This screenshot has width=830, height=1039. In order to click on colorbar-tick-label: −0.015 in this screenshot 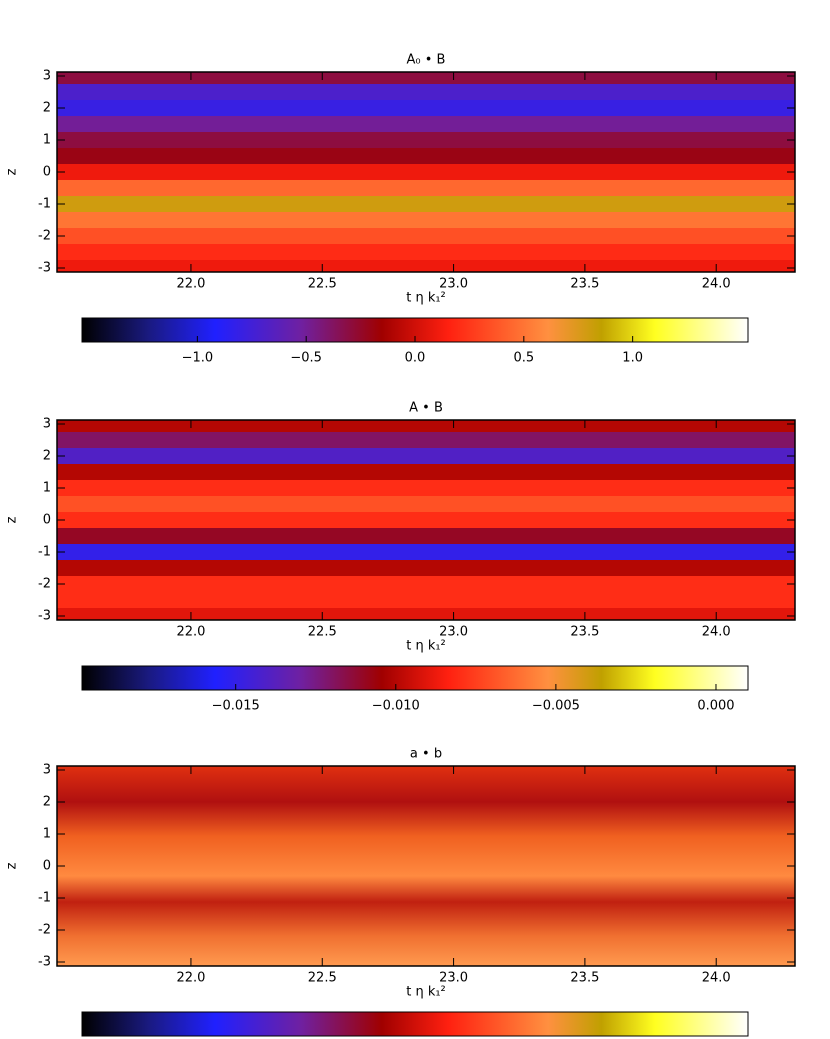, I will do `click(236, 706)`.